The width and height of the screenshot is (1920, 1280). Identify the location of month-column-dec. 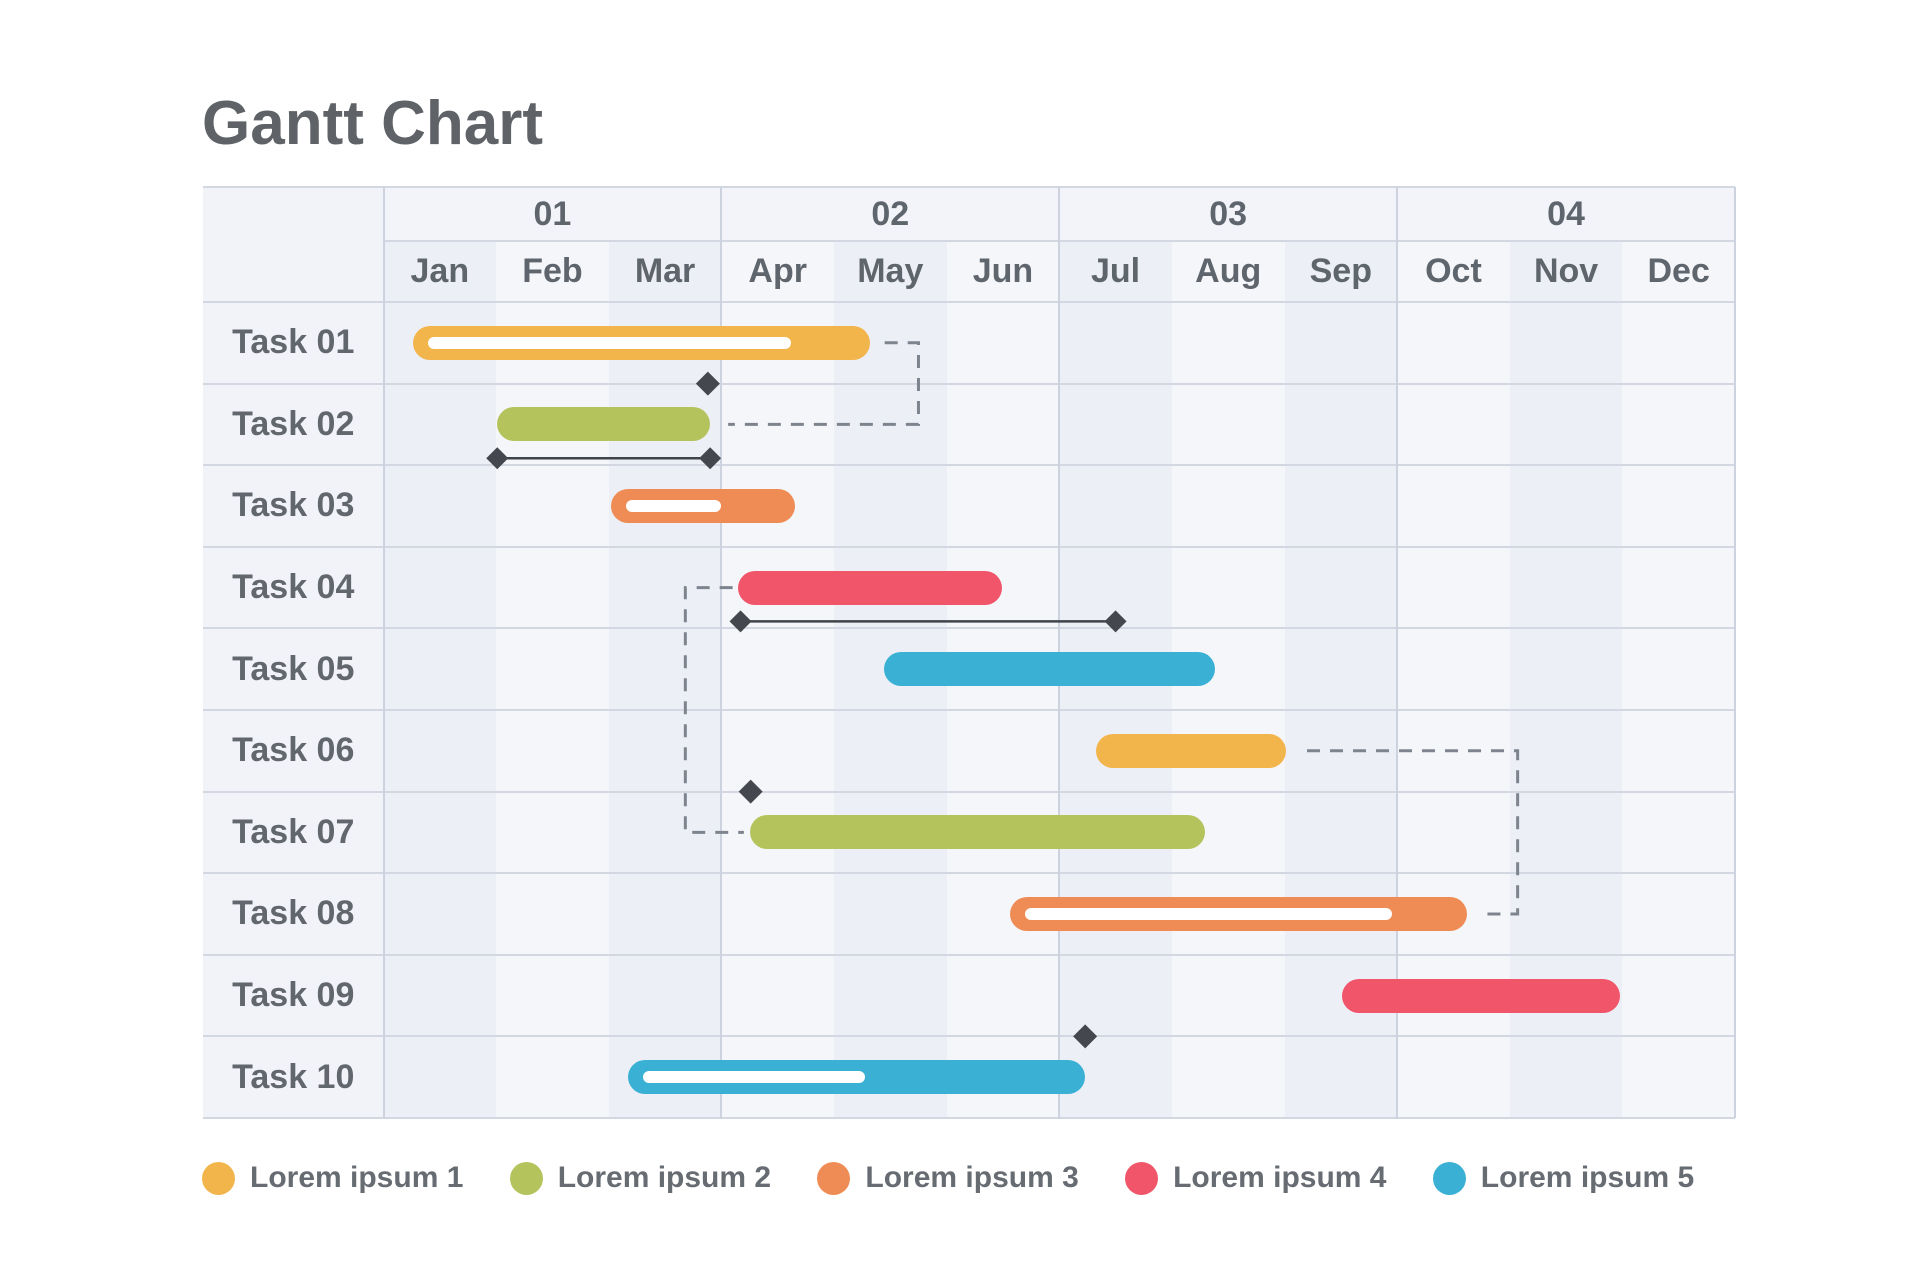
(1678, 679).